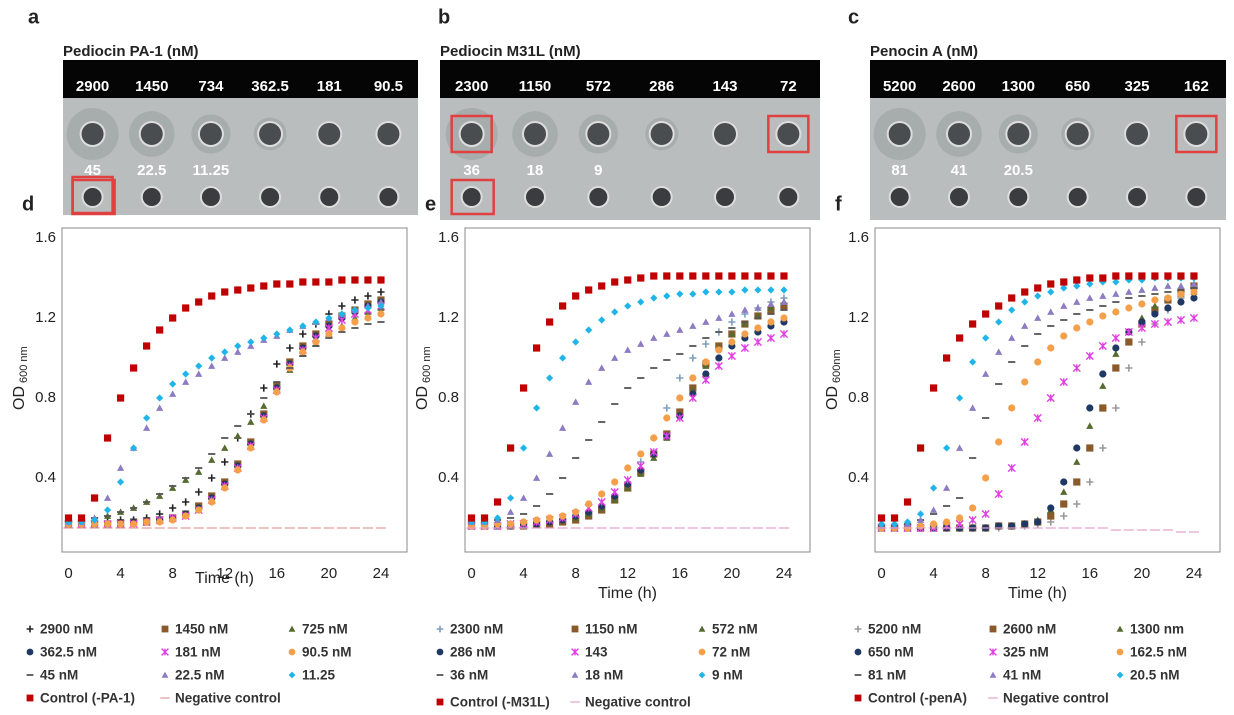 This screenshot has height=715, width=1234. Describe the element at coordinates (735, 629) in the screenshot. I see `legend-label: 572 nM` at that location.